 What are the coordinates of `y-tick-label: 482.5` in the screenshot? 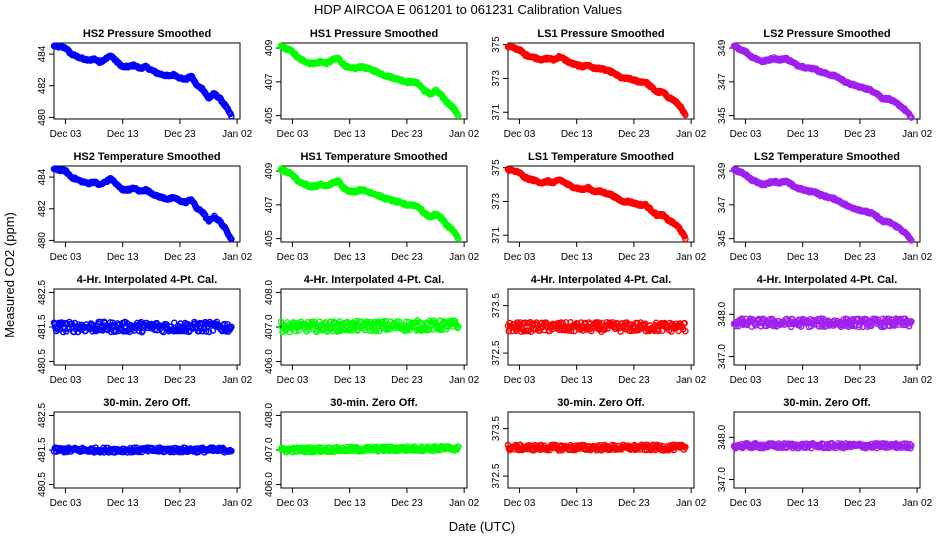 It's located at (42, 292).